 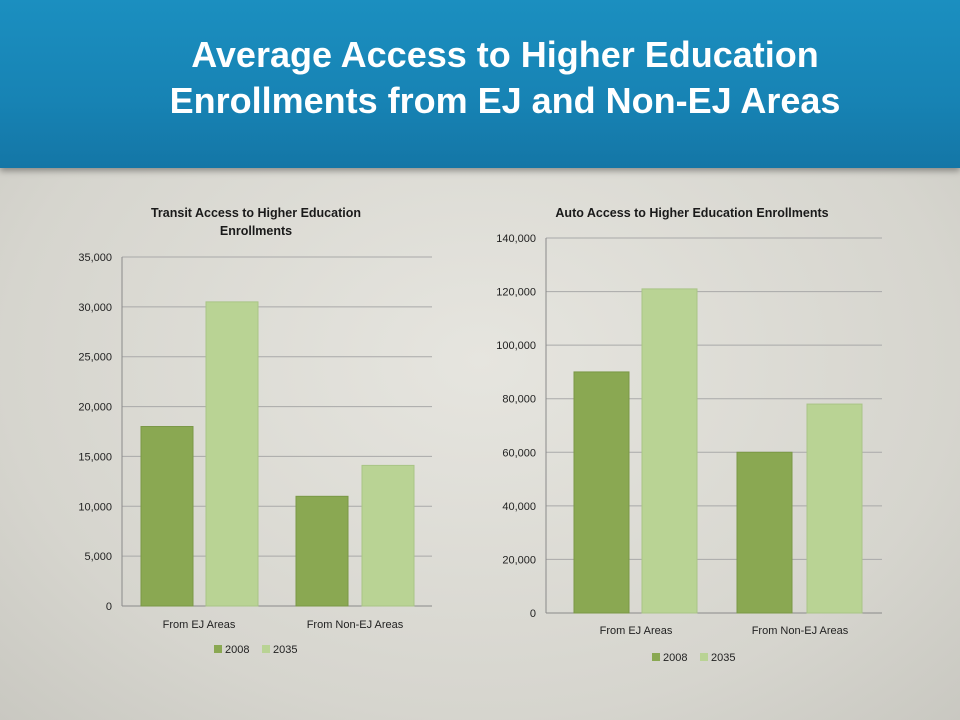 I want to click on chart-title: Enrollments, so click(x=256, y=231).